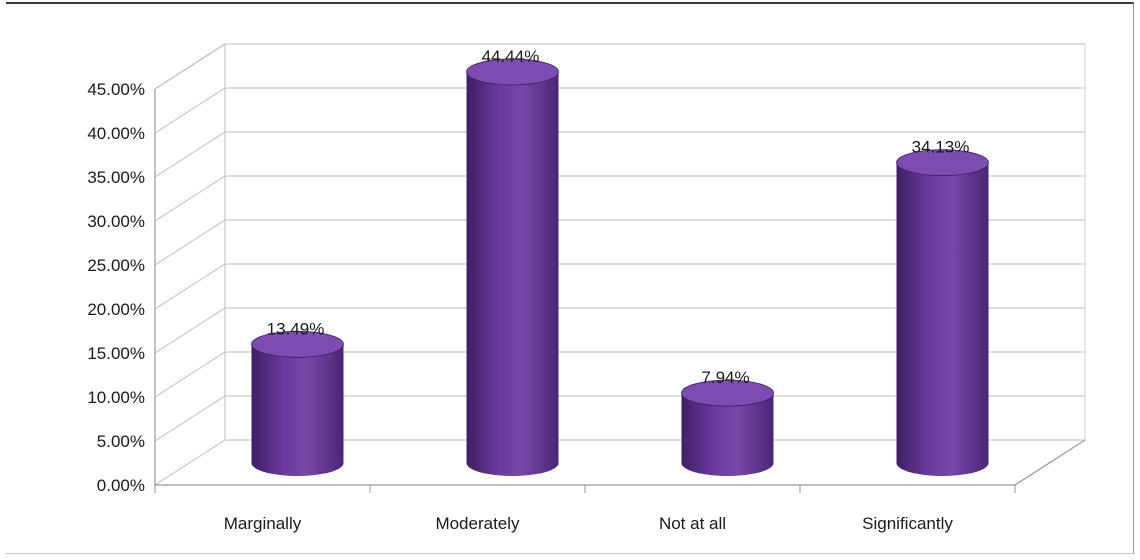 The width and height of the screenshot is (1140, 560). What do you see at coordinates (263, 523) in the screenshot?
I see `category-label: Marginally` at bounding box center [263, 523].